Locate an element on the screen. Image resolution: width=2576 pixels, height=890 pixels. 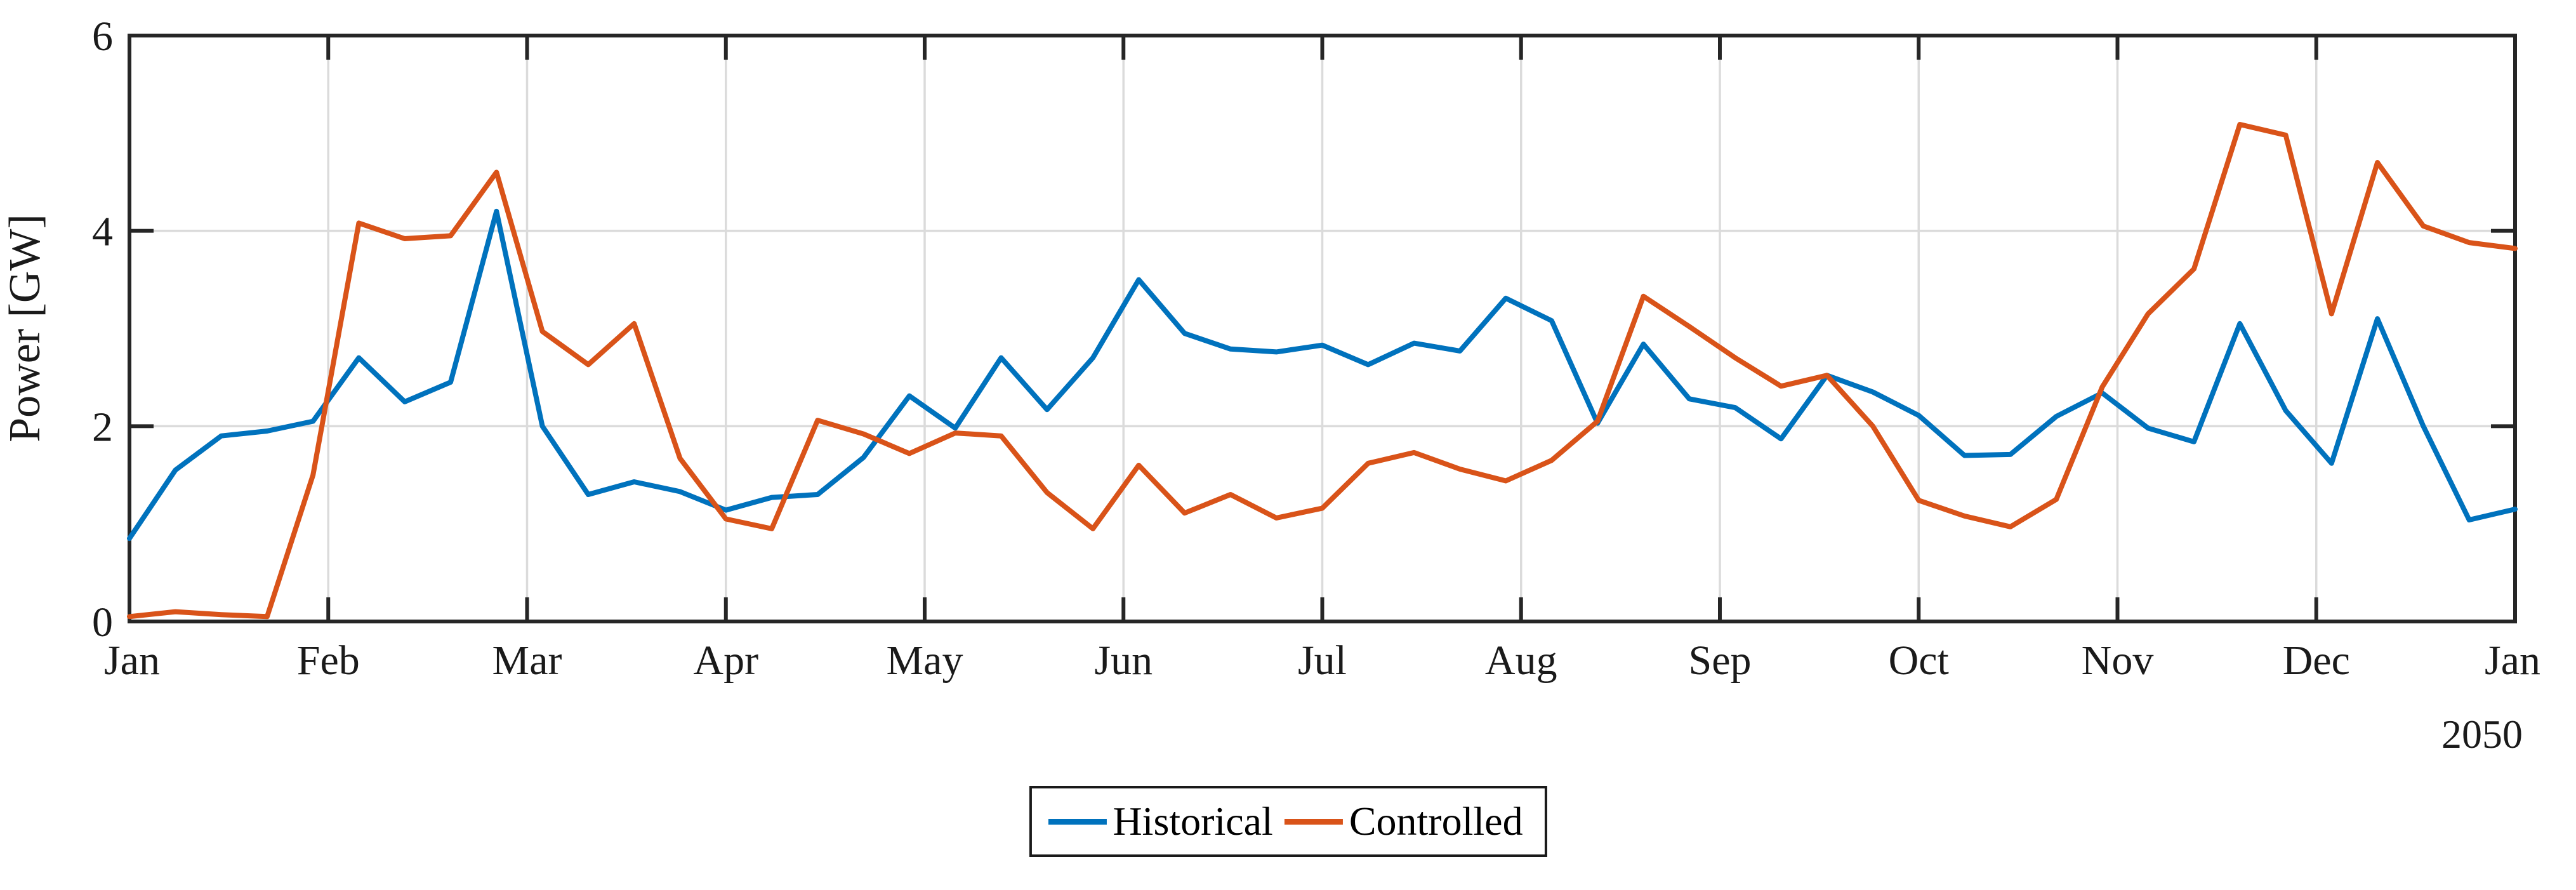
y-tick-label: 0 is located at coordinates (102, 622).